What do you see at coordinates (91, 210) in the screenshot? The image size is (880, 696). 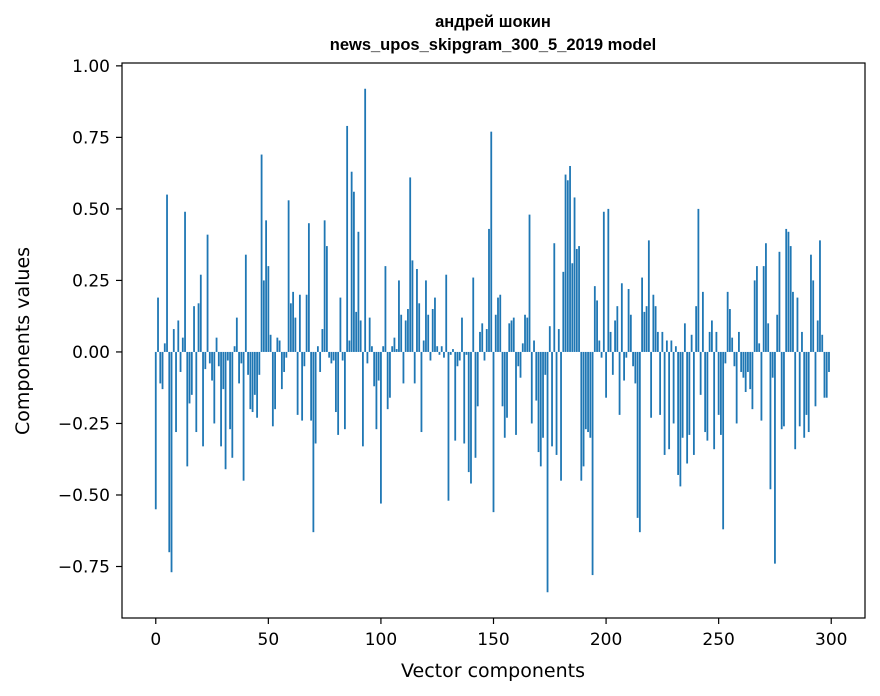 I see `y-tick-label: 0.50` at bounding box center [91, 210].